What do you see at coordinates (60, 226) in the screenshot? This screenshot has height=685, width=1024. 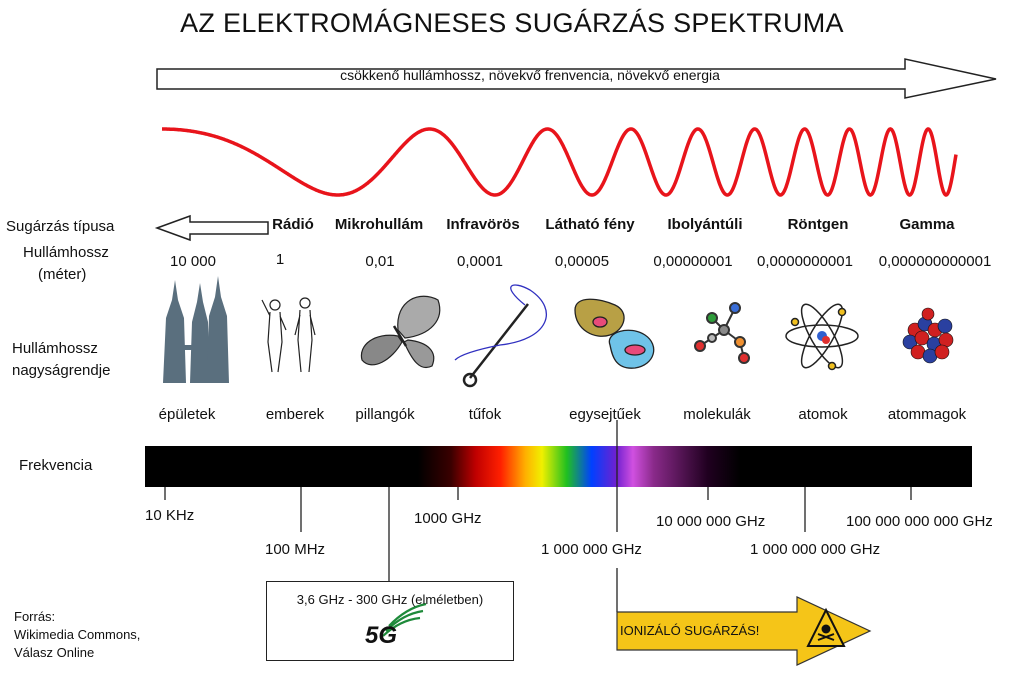 I see `row-label-type: Sugárzás típusa` at bounding box center [60, 226].